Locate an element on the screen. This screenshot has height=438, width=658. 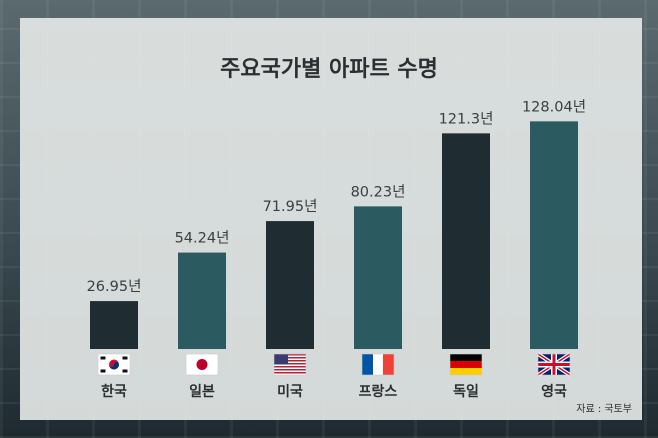
flag-germany-icon is located at coordinates (466, 364).